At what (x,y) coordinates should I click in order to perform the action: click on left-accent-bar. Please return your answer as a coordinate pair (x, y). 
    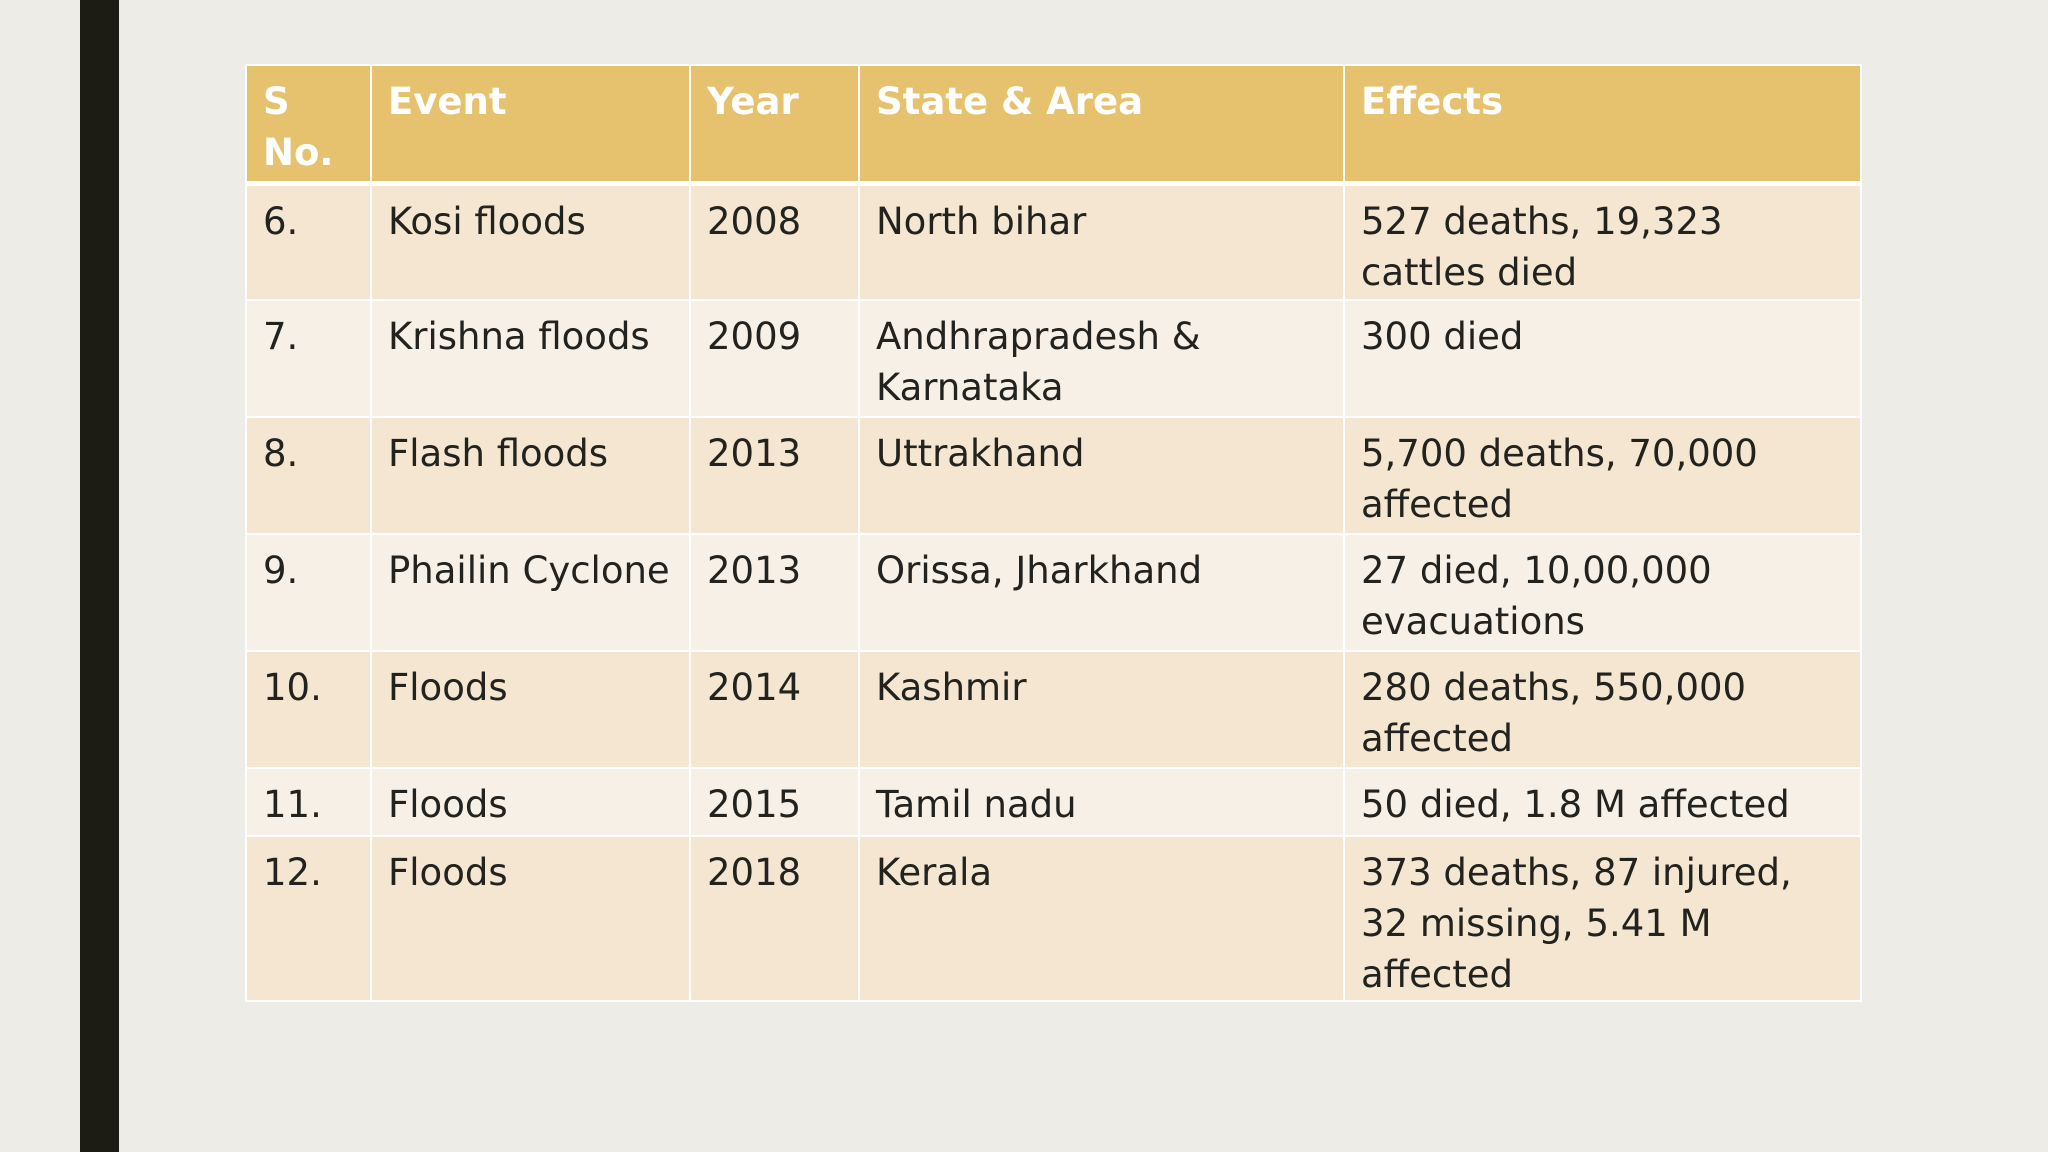
    Looking at the image, I should click on (99, 576).